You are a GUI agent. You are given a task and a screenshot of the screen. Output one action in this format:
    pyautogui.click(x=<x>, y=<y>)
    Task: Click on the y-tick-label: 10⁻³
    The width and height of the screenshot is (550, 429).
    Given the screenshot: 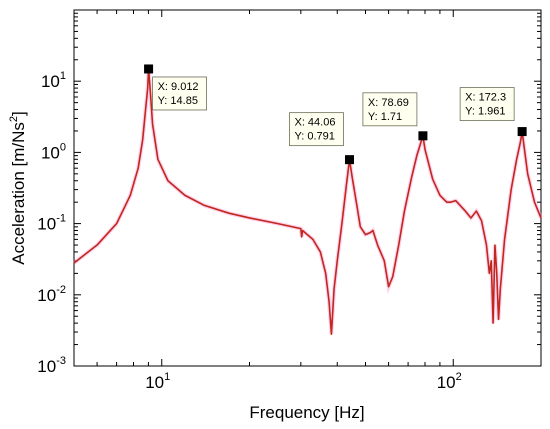 What is the action you would take?
    pyautogui.click(x=51, y=365)
    